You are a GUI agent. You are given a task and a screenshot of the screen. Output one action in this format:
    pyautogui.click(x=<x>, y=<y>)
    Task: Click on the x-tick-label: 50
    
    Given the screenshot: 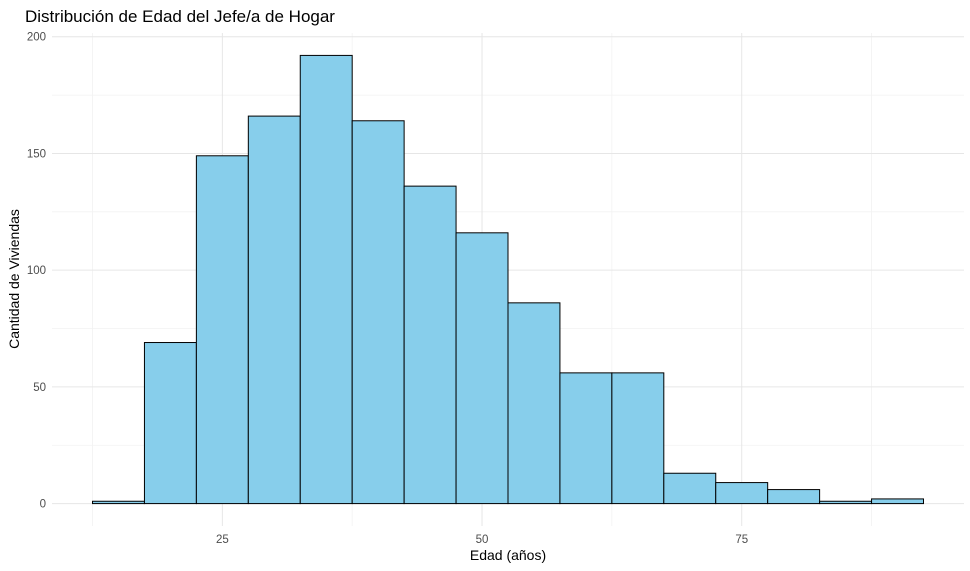 What is the action you would take?
    pyautogui.click(x=482, y=540)
    